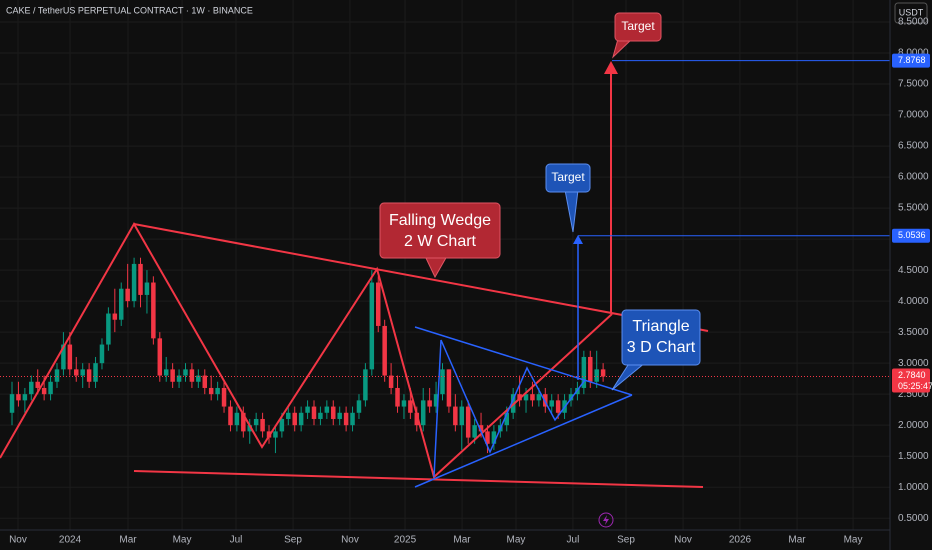  I want to click on x-tick-label: 2024, so click(70, 540).